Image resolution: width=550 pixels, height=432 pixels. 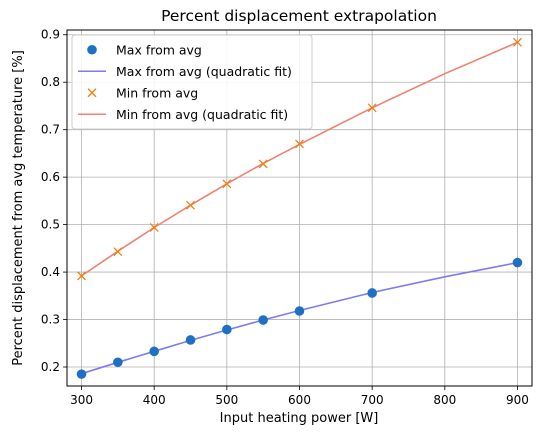 I want to click on x-tick-label: 800, so click(x=444, y=400).